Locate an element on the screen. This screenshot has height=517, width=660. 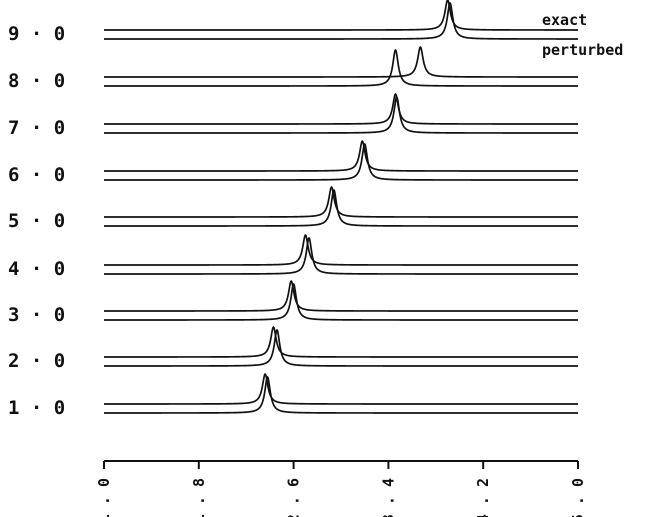
row-label: 1 · 0 is located at coordinates (36, 408).